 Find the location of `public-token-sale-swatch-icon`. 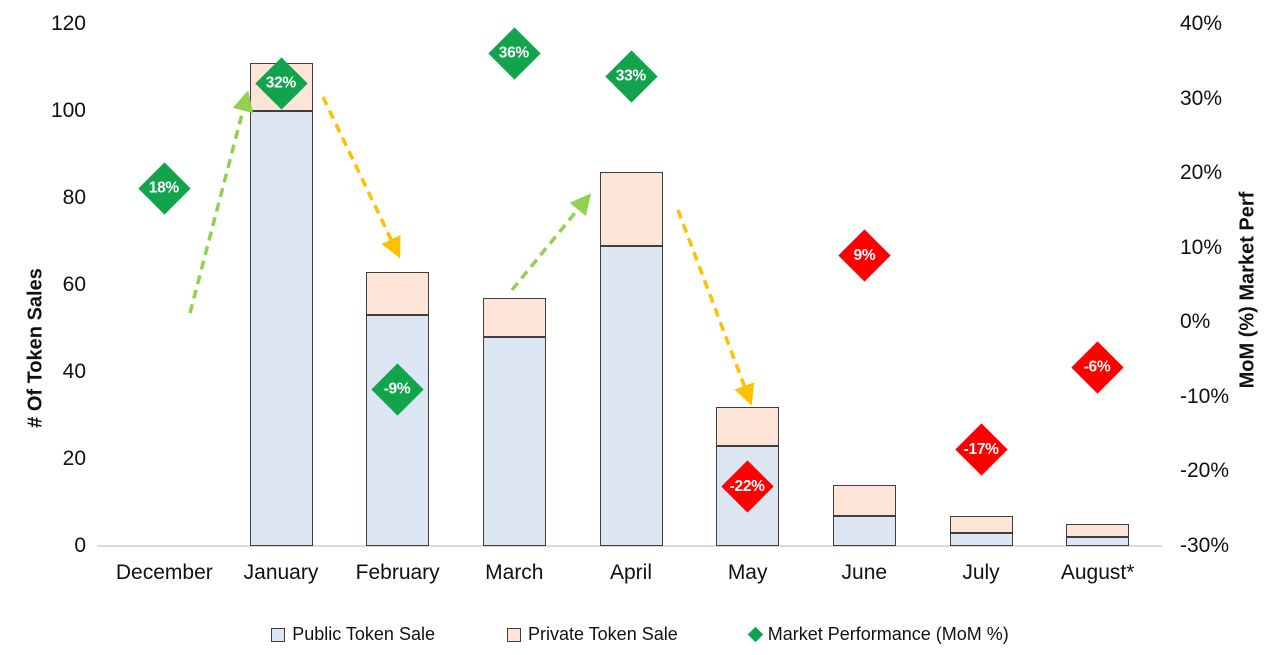

public-token-sale-swatch-icon is located at coordinates (278, 634).